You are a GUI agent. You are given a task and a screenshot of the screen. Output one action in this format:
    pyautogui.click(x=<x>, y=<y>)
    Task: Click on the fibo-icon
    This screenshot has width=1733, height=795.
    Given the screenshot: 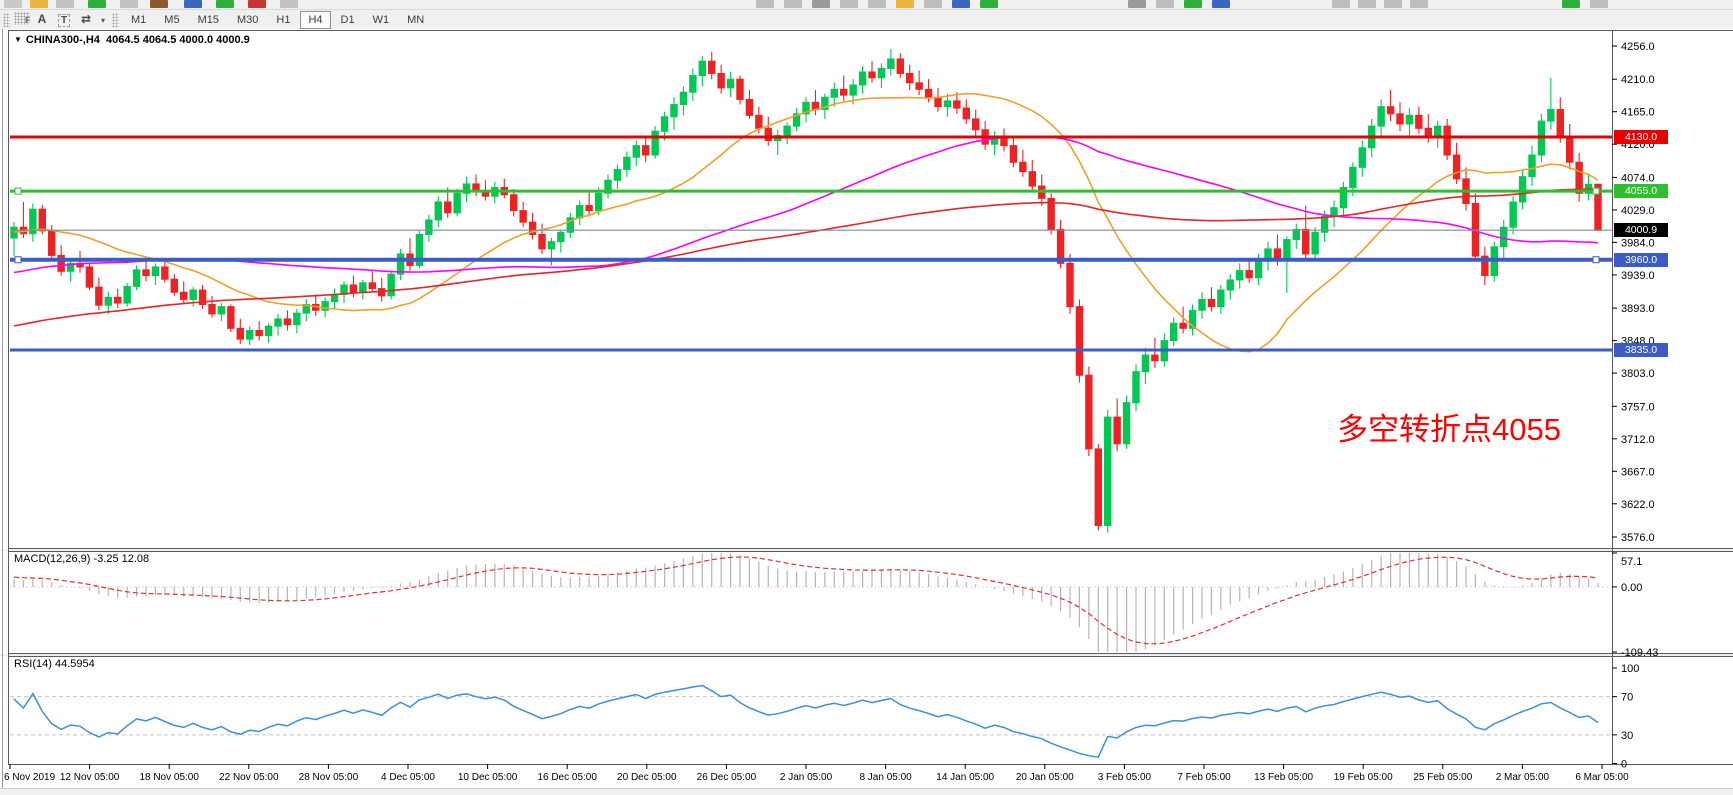 What is the action you would take?
    pyautogui.click(x=1341, y=4)
    